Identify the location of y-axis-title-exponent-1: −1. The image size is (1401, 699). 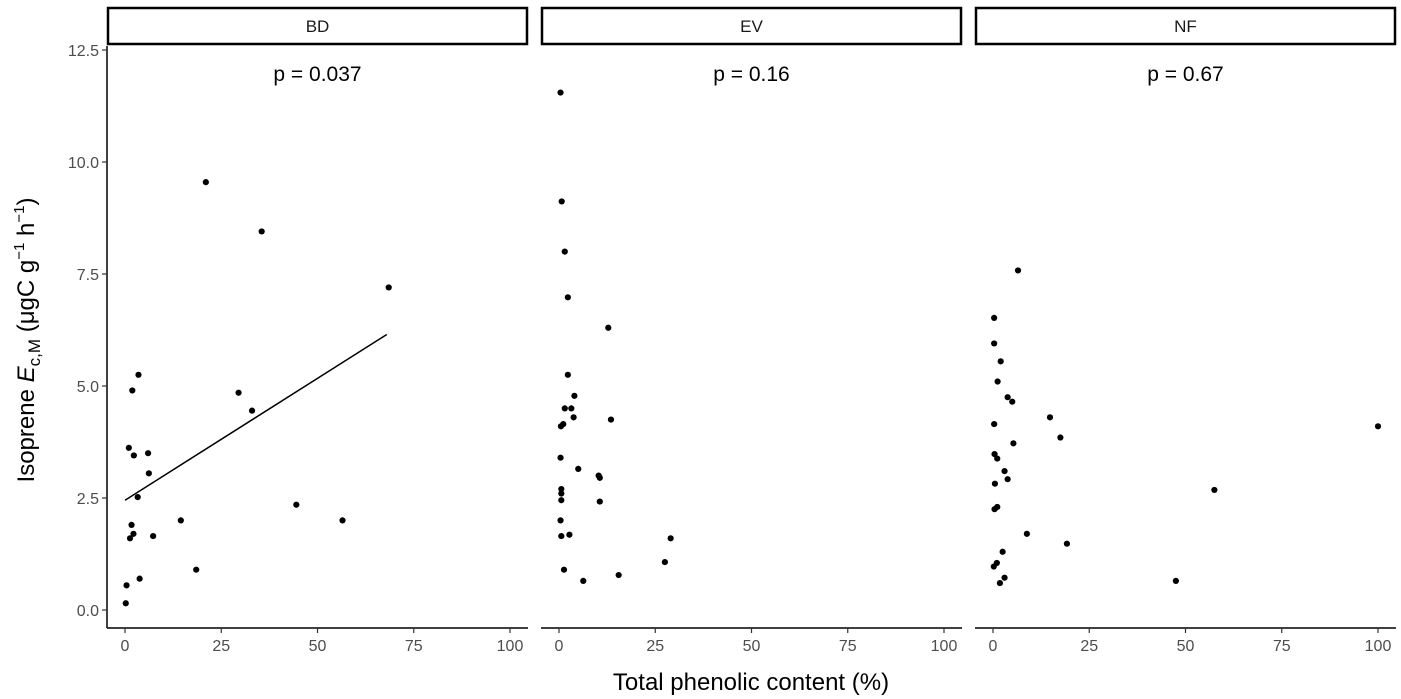
(19, 251).